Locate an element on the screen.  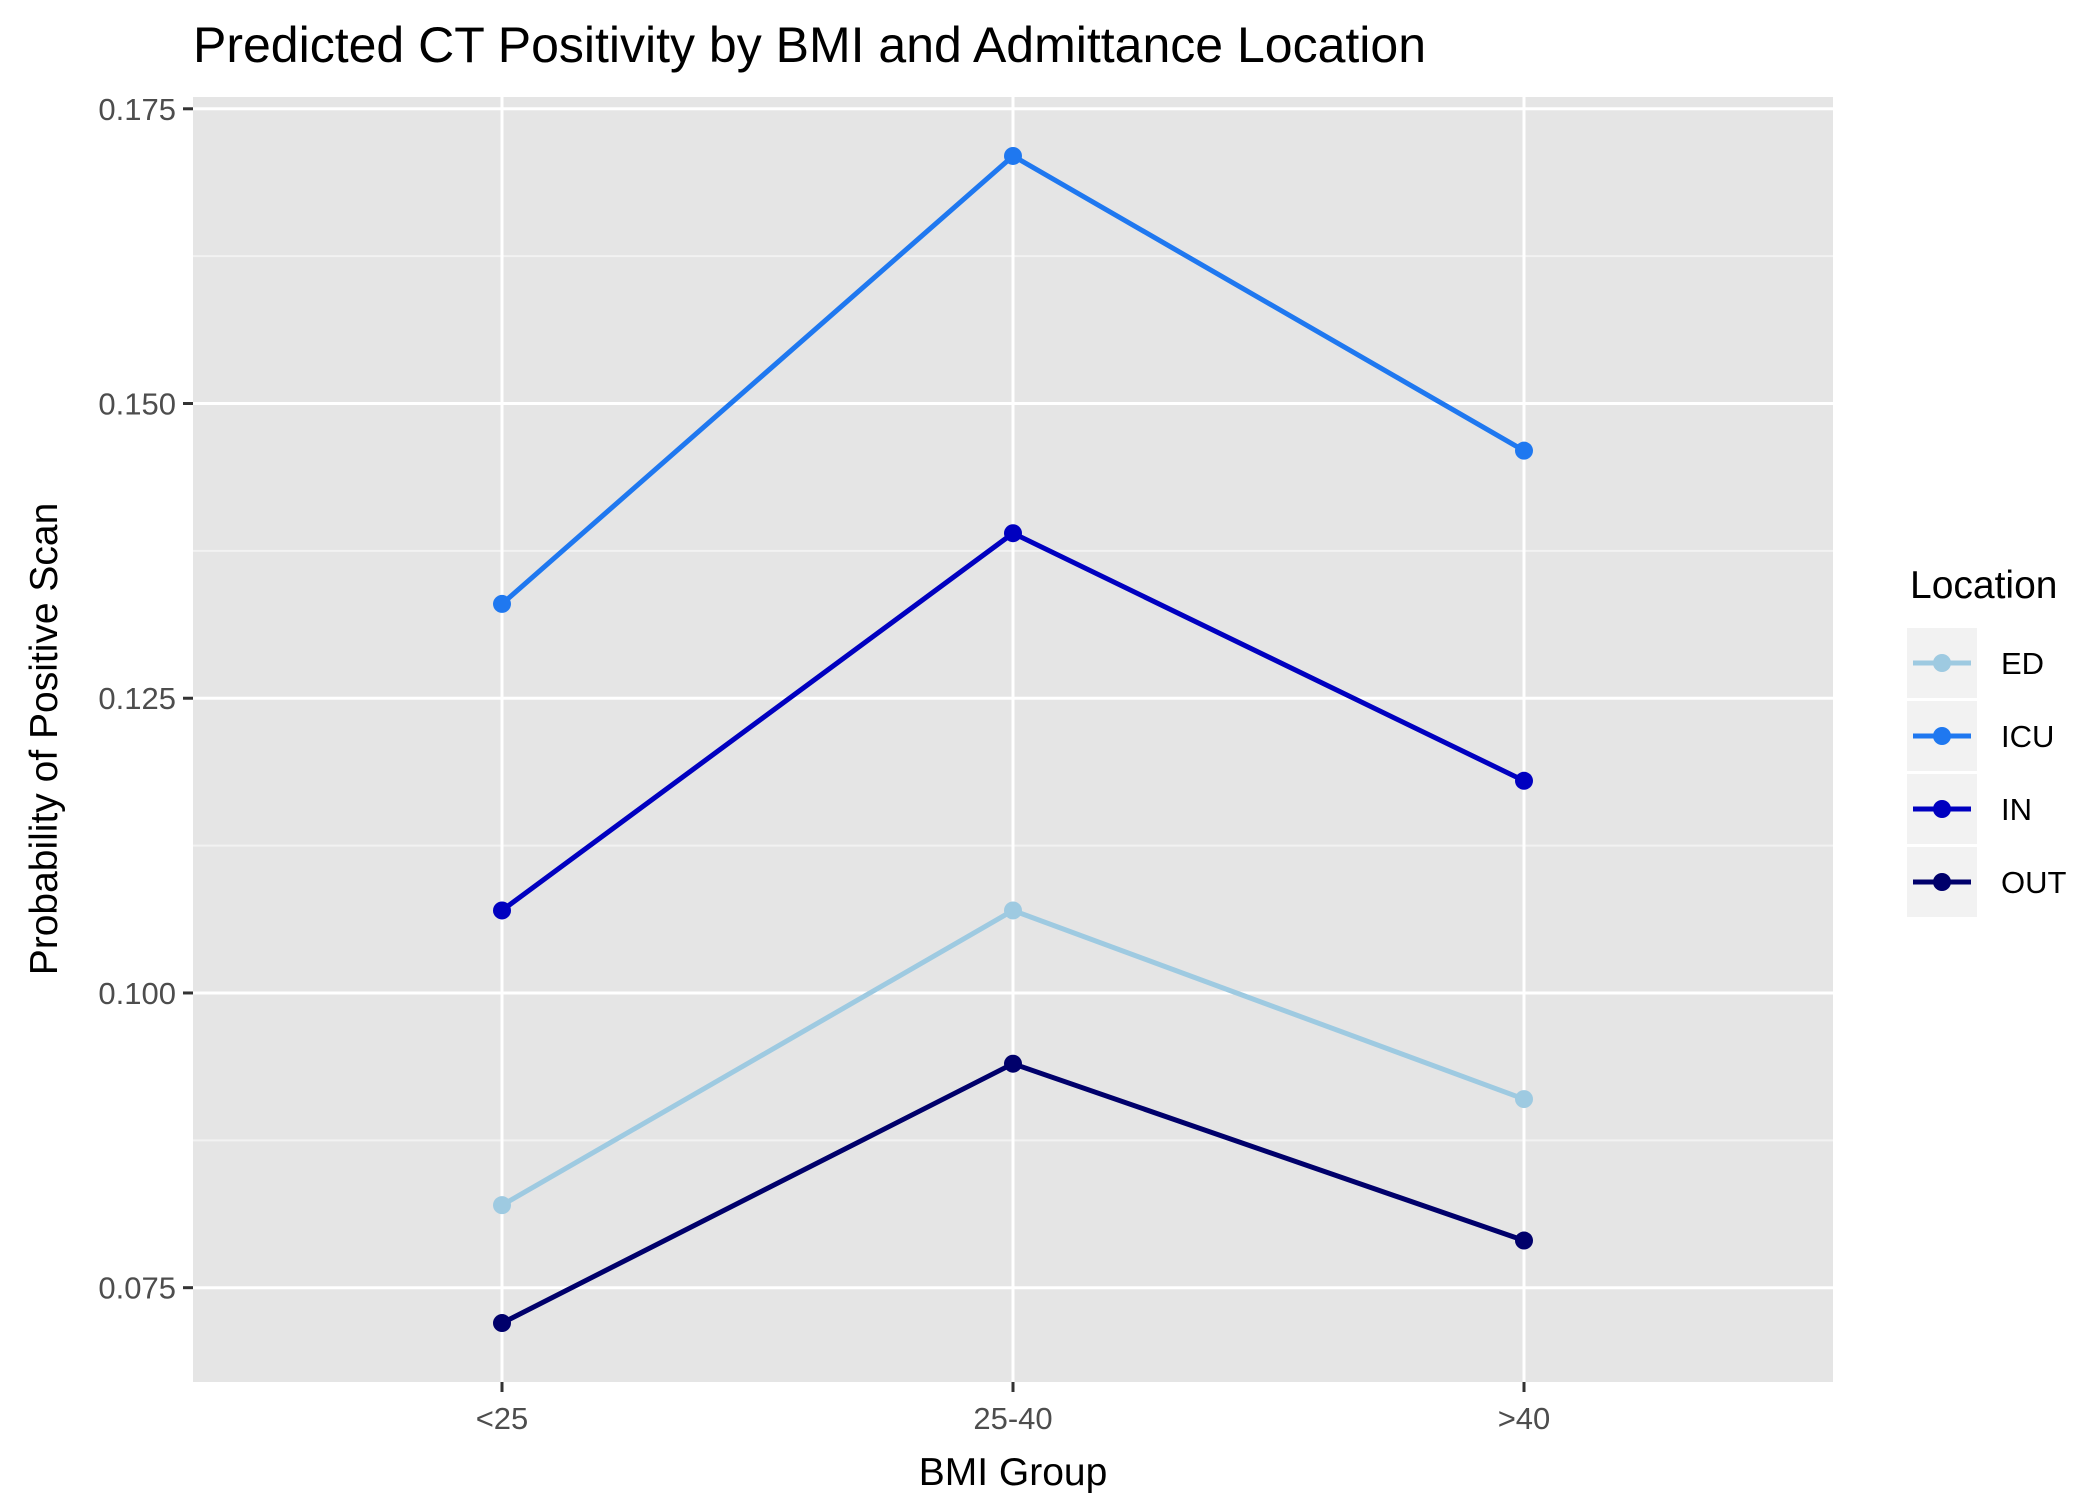
x-axis: <25 25-40 >40 is located at coordinates (1013, 1409).